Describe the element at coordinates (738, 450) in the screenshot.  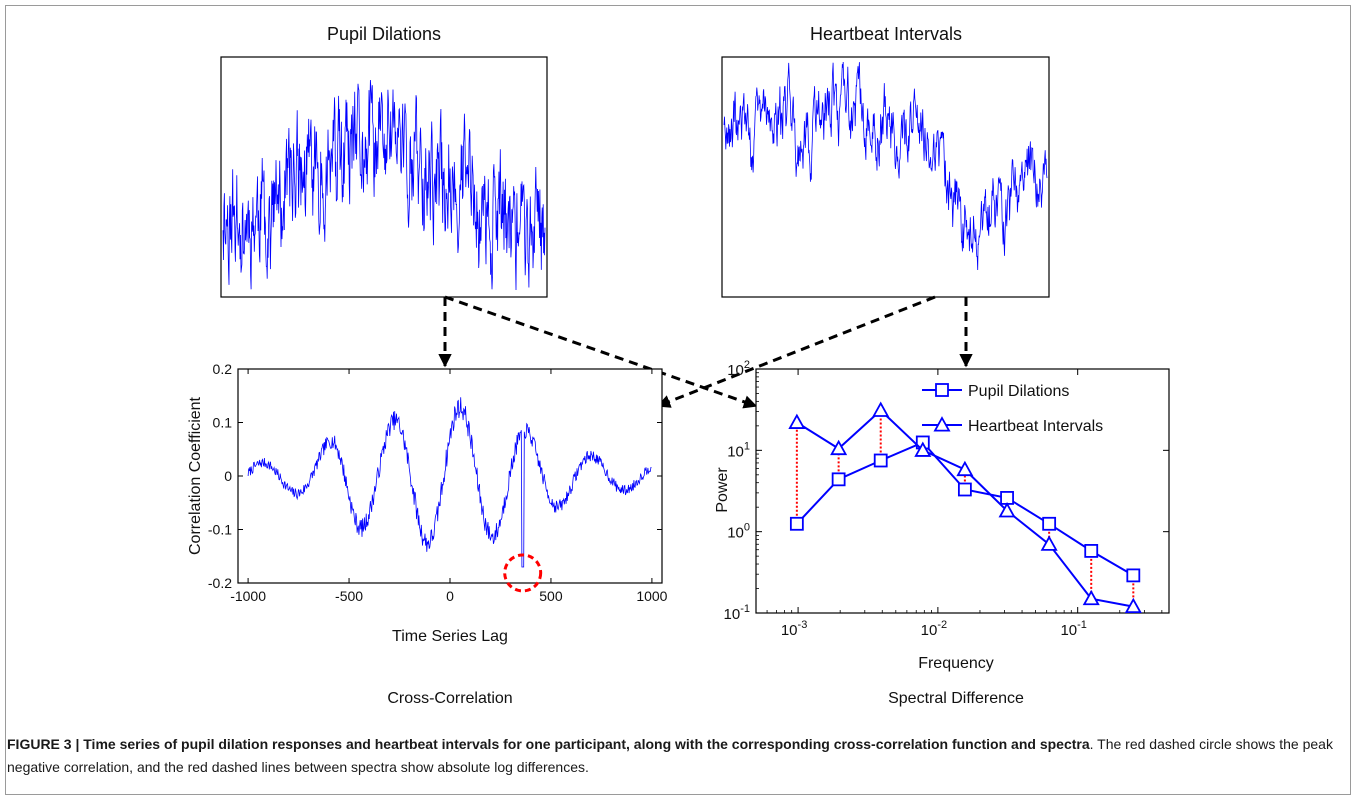
I see `spec-ytick-label: 10¹` at that location.